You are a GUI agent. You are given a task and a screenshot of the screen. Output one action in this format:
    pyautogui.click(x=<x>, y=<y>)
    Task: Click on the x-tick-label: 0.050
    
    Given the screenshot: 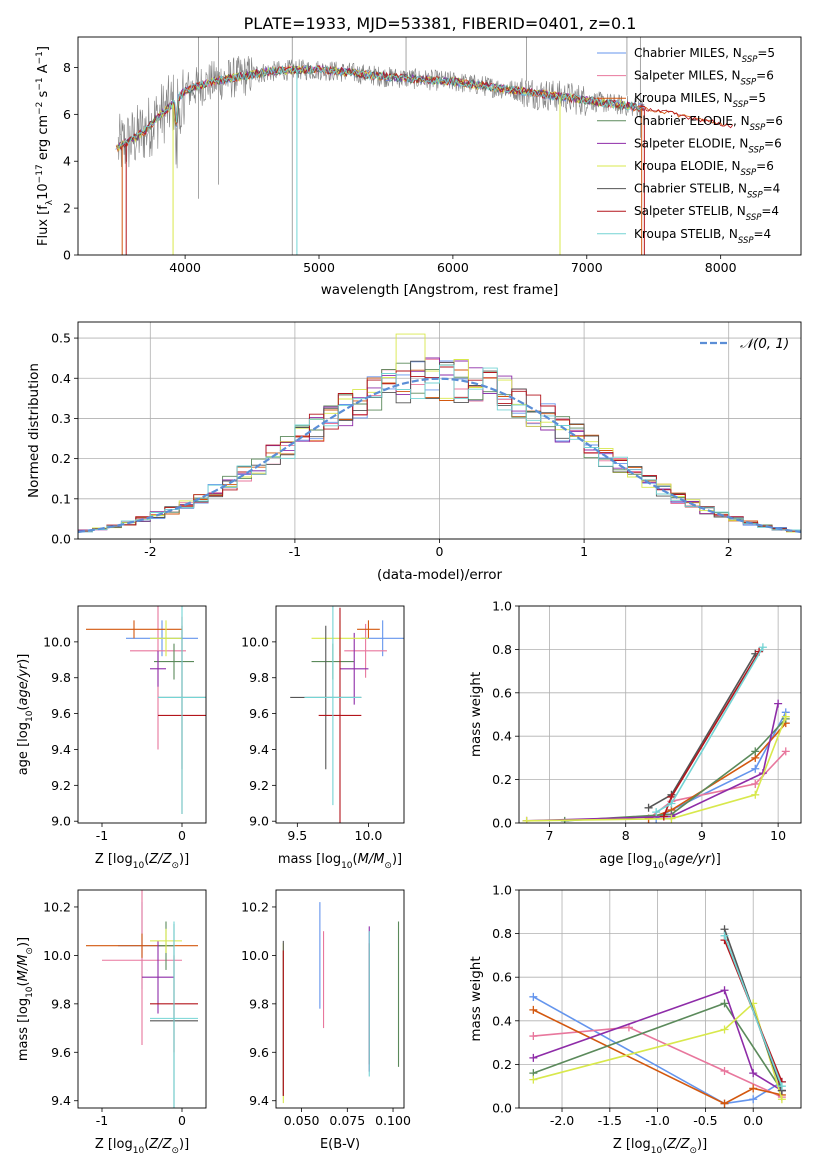 What is the action you would take?
    pyautogui.click(x=302, y=1120)
    